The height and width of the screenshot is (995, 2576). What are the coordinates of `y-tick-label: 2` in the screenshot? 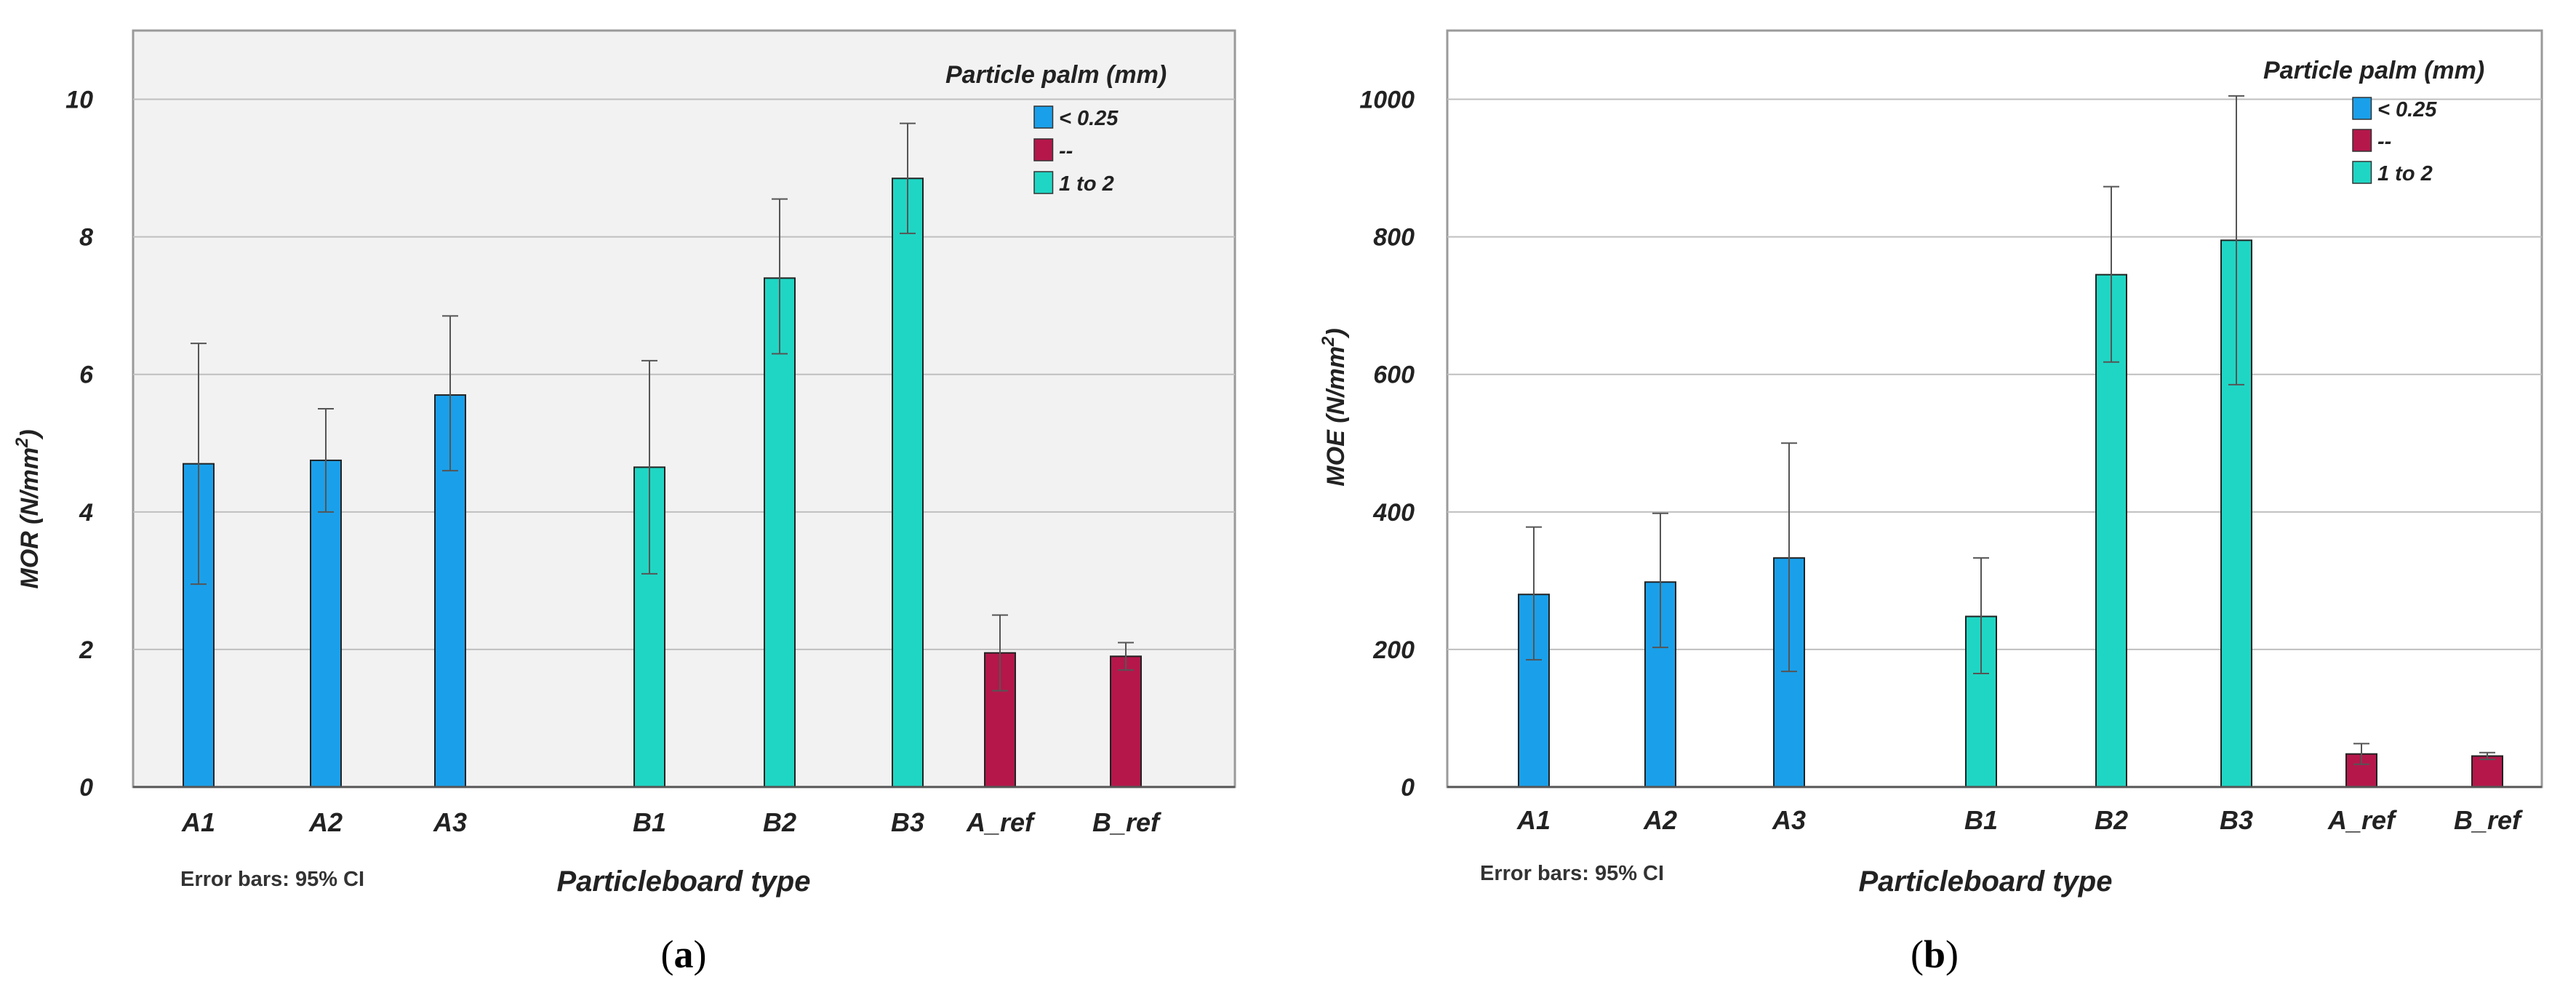 It's located at (86, 650).